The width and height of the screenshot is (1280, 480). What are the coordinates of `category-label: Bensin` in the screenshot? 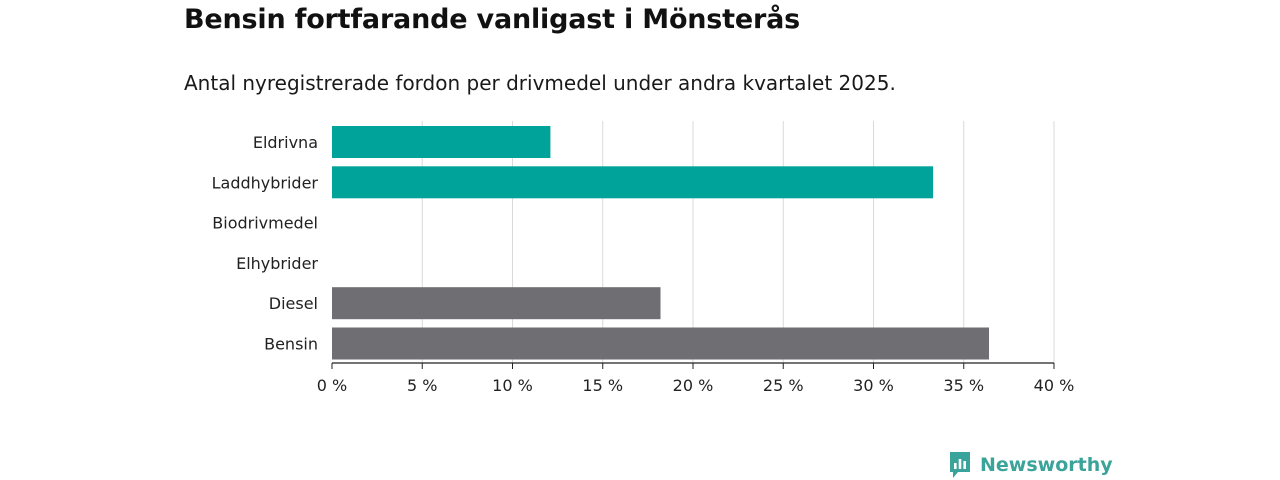 It's located at (291, 344).